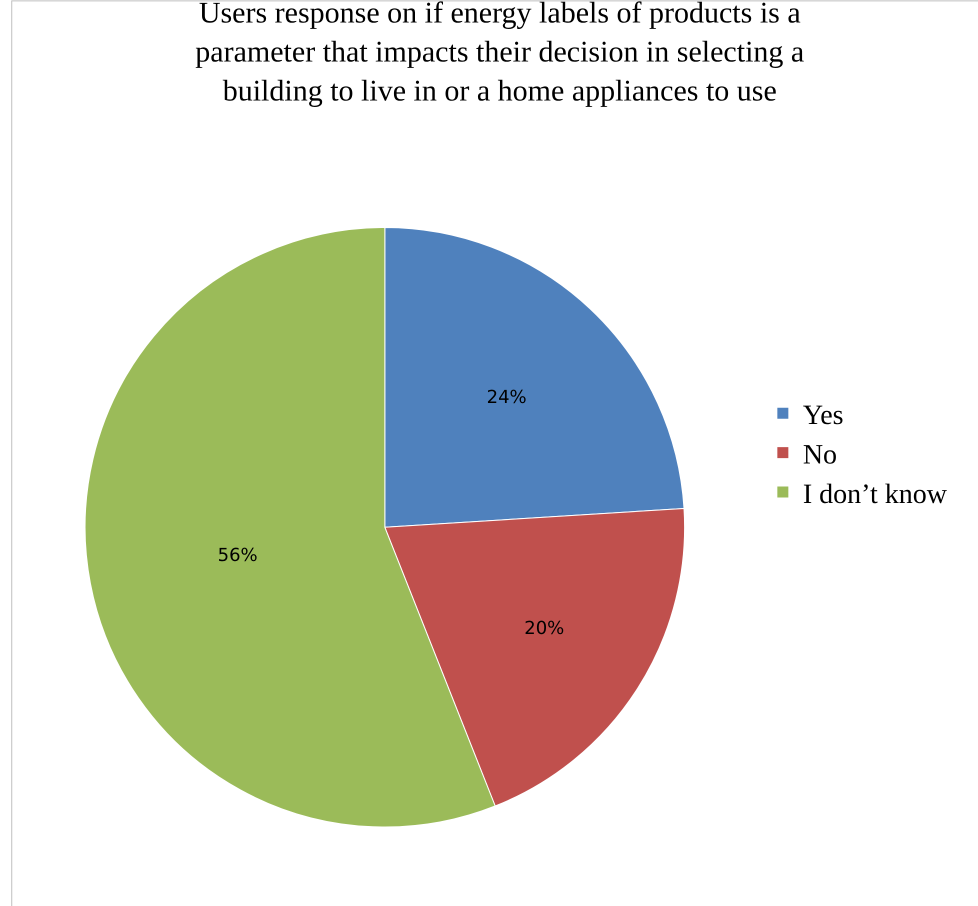 The image size is (978, 906). I want to click on data-label: 24%, so click(506, 397).